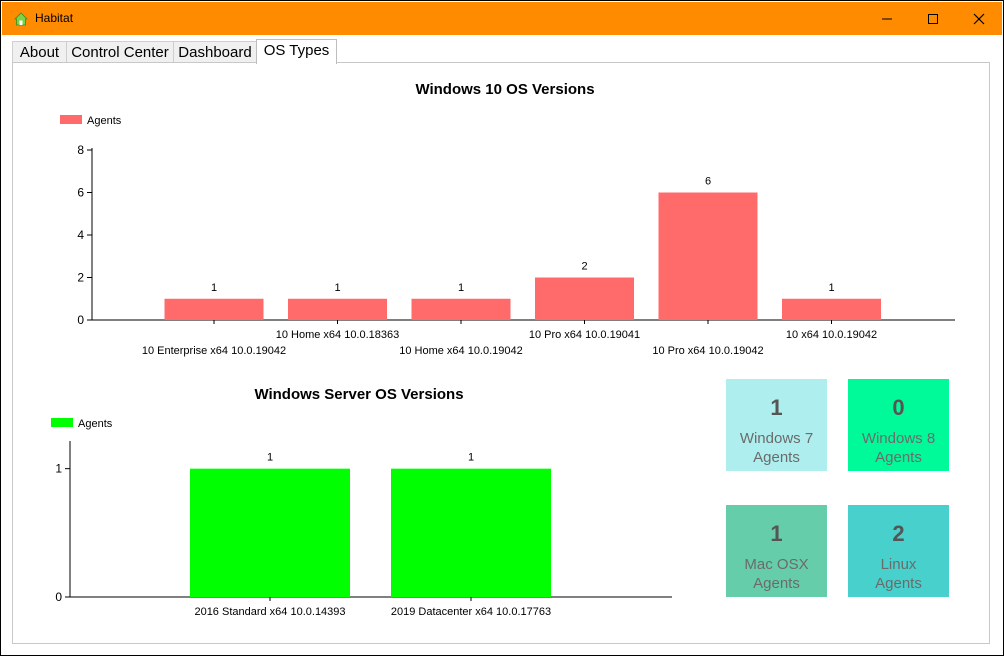 The width and height of the screenshot is (1004, 656). Describe the element at coordinates (502, 18) in the screenshot. I see `title-bar: Habitat` at that location.